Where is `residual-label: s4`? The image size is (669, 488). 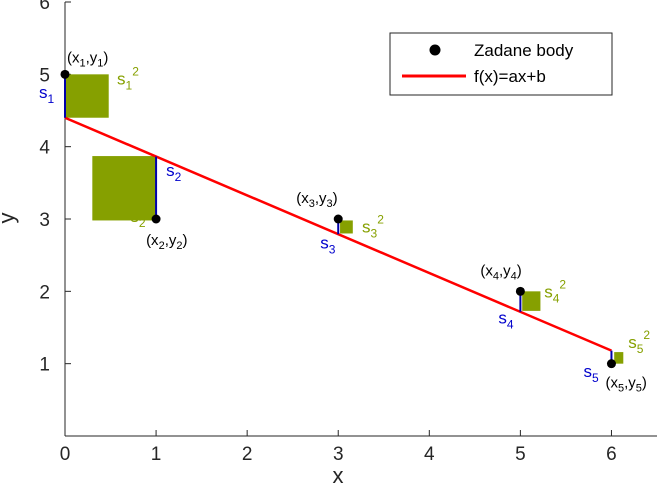 residual-label: s4 is located at coordinates (506, 320).